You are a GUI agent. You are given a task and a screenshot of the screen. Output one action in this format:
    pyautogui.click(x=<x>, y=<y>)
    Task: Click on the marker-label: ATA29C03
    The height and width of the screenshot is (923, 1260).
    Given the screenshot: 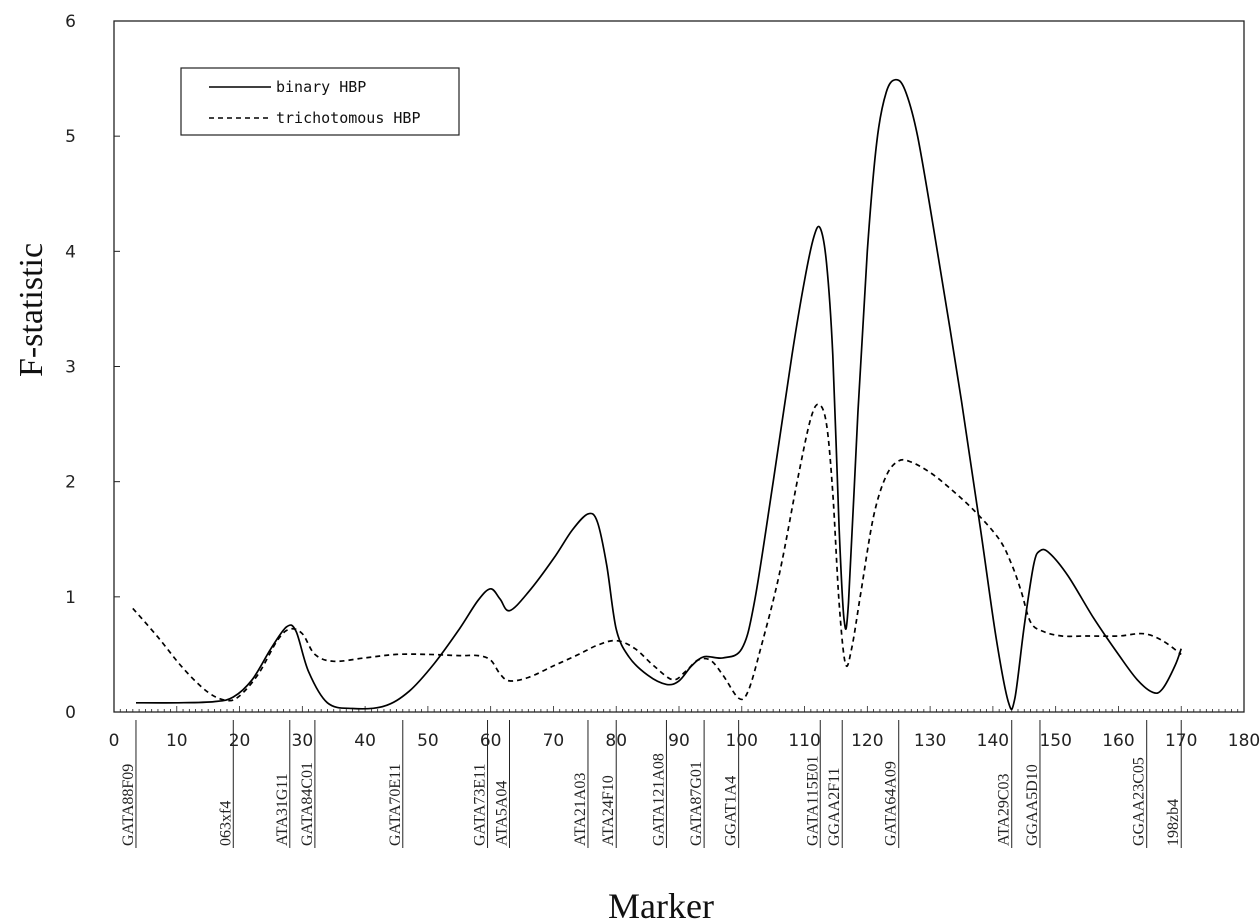 What is the action you would take?
    pyautogui.click(x=1004, y=810)
    